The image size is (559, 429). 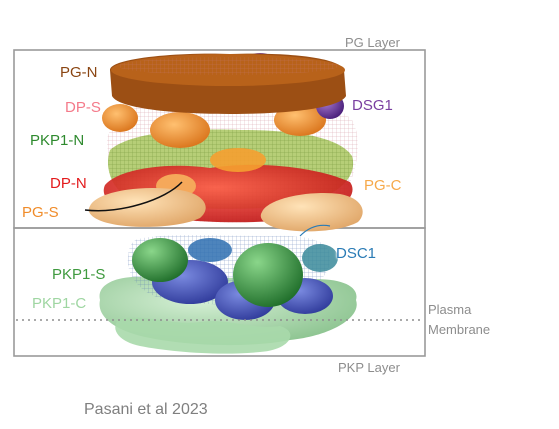 What do you see at coordinates (59, 303) in the screenshot?
I see `pkp1-c-label: PKP1-C` at bounding box center [59, 303].